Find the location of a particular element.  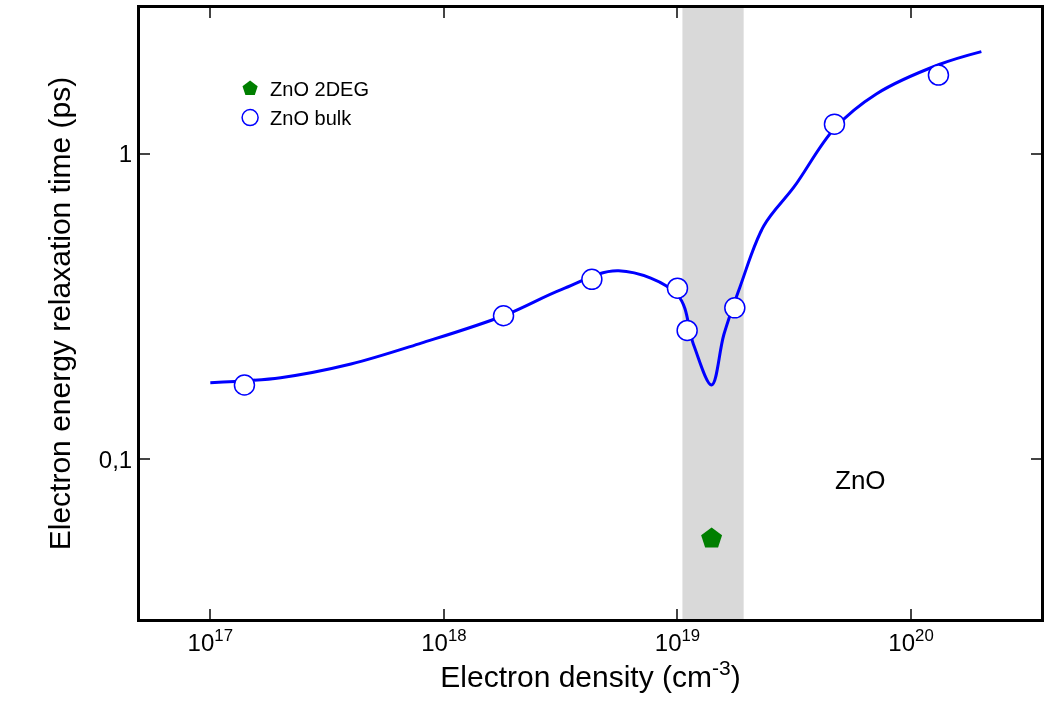

x-tick-label: 10$^{18}$ is located at coordinates (444, 640).